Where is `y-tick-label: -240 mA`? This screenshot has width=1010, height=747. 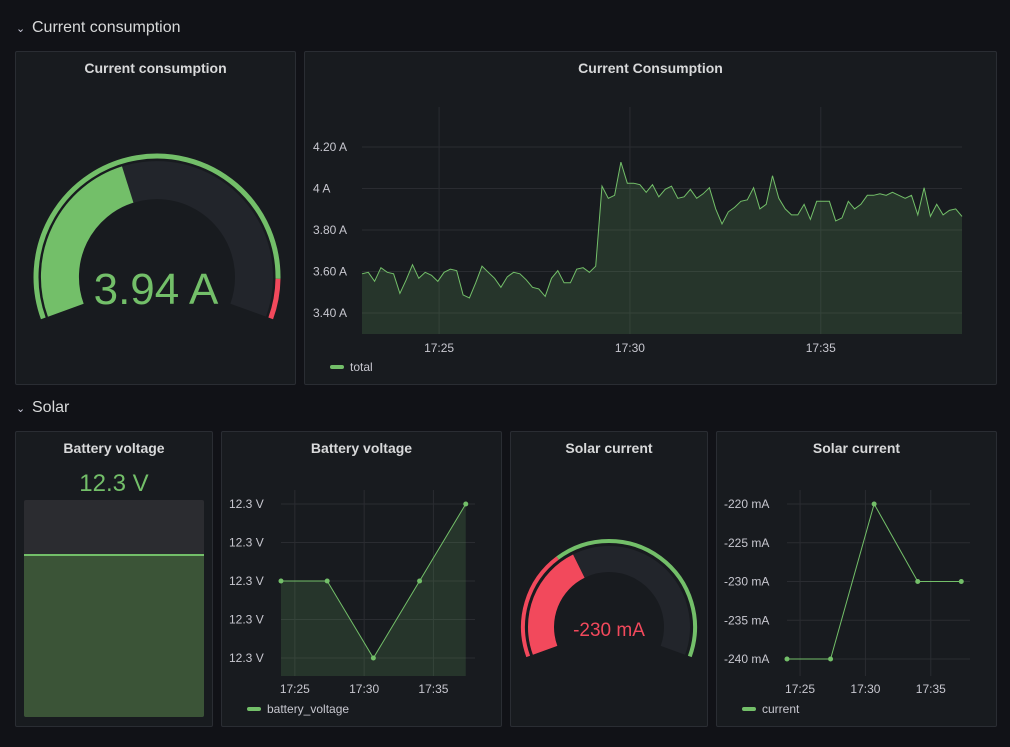
y-tick-label: -240 mA is located at coordinates (746, 659).